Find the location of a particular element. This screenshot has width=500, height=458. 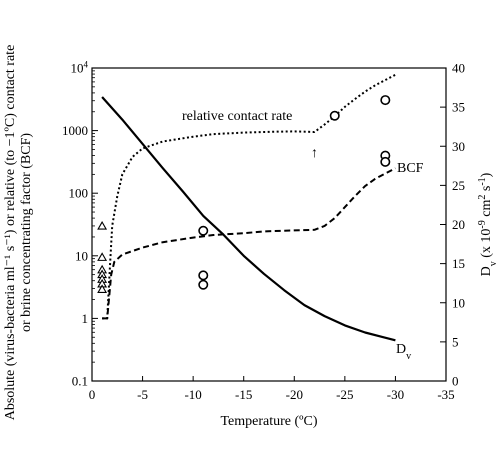

y-axis-right-label-exp3: -1 is located at coordinates (482, 181).